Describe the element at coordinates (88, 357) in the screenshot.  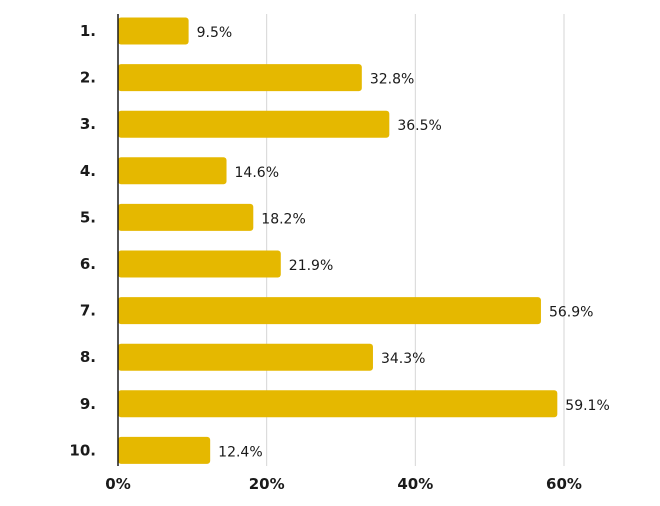
I see `category-label-8: 8.` at that location.